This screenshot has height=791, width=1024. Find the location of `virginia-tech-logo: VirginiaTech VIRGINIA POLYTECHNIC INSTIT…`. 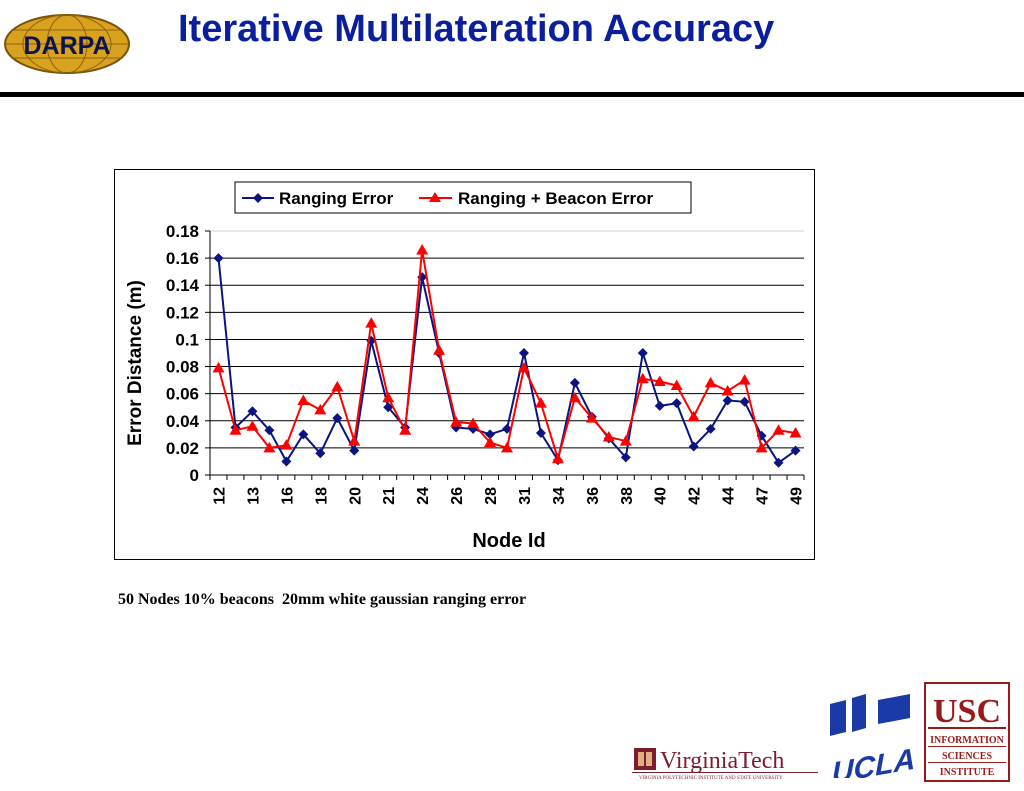

virginia-tech-logo: VirginiaTech VIRGINIA POLYTECHNIC INSTIT… is located at coordinates (725, 764).